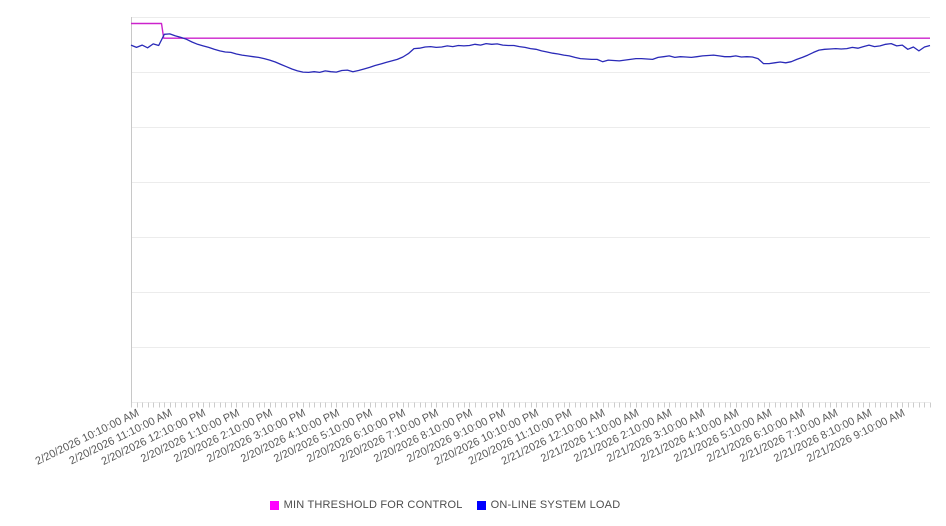  I want to click on legend-item-min-threshold: MIN THRESHOLD FOR CONTROL, so click(366, 505).